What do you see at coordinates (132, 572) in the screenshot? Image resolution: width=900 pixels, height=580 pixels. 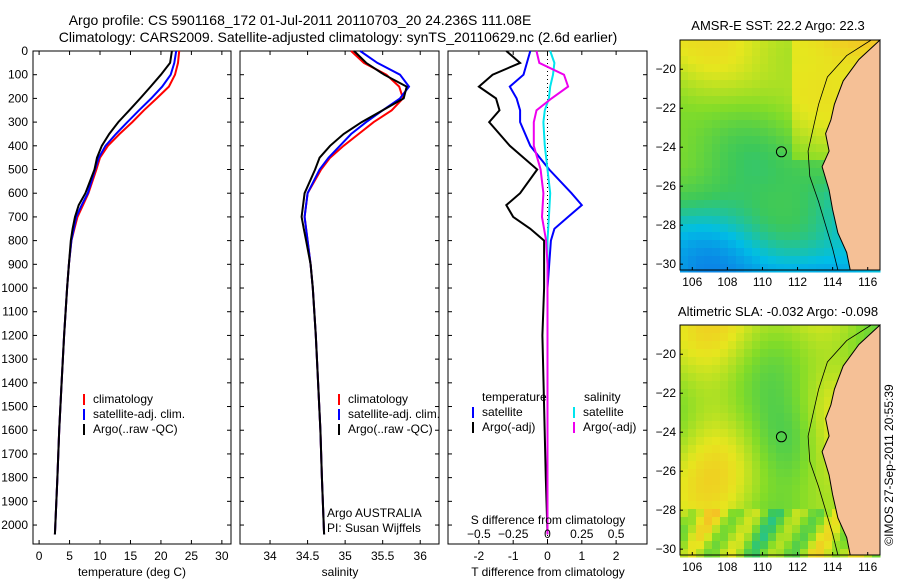 I see `temp-xlabel: temperature (deg C)` at bounding box center [132, 572].